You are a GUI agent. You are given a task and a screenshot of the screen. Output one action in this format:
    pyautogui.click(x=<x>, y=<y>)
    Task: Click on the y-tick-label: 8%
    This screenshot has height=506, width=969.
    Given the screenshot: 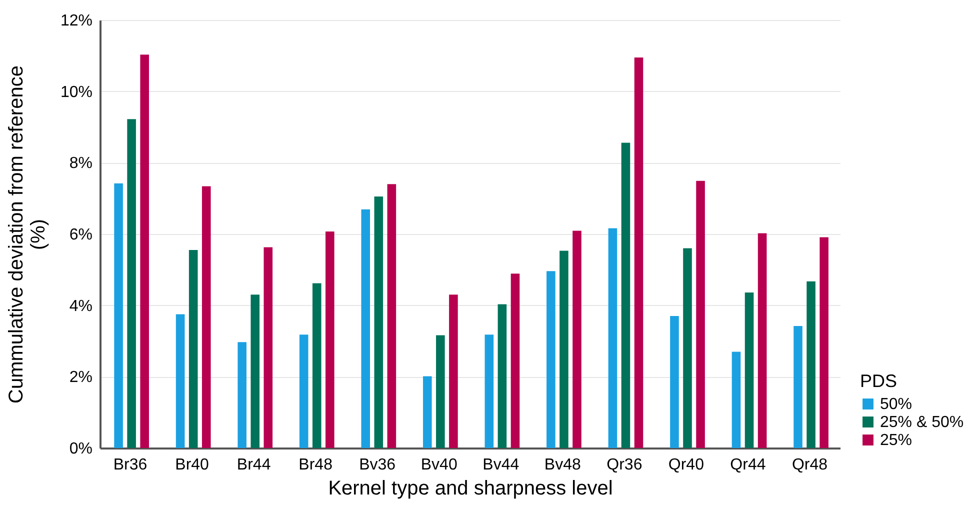 What is the action you would take?
    pyautogui.click(x=80, y=163)
    